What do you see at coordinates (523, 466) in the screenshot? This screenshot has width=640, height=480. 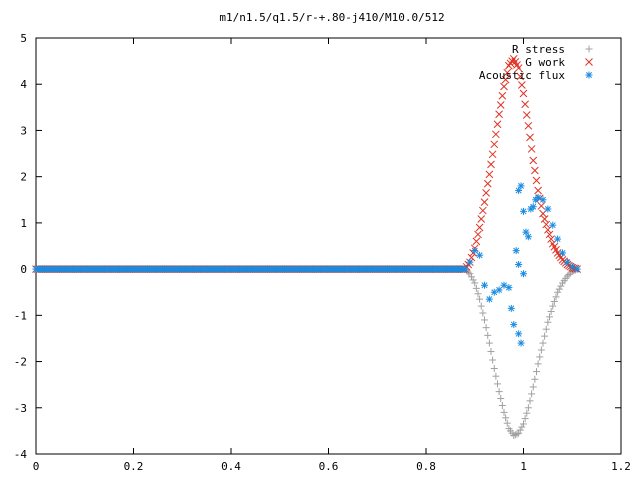 I see `x-tick-label: 1` at bounding box center [523, 466].